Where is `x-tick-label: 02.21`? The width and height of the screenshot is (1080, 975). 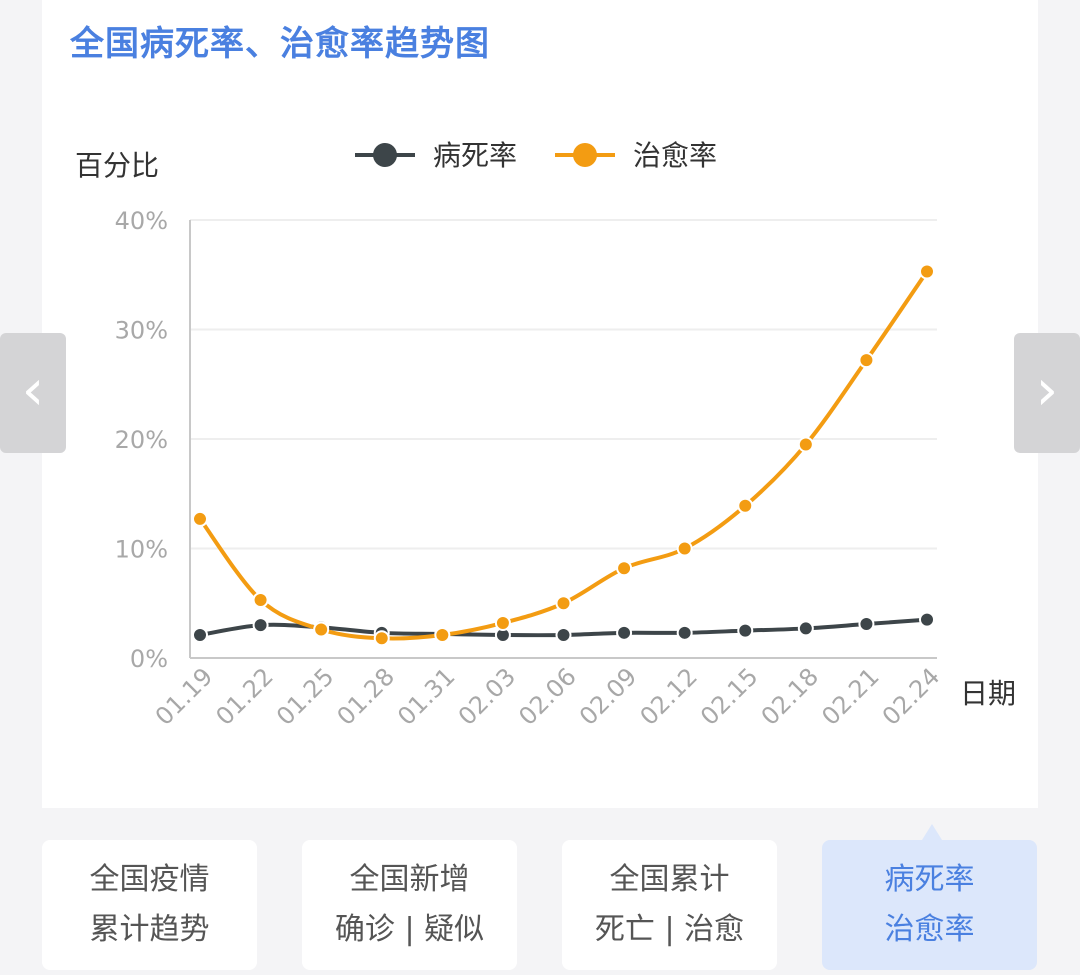 x-tick-label: 02.21 is located at coordinates (850, 696).